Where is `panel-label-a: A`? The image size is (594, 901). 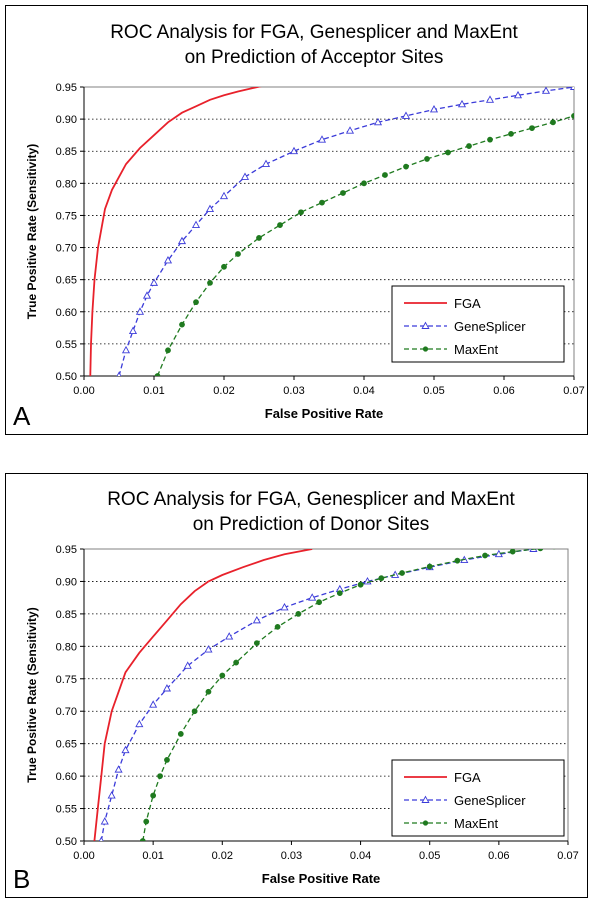
panel-label-a: A is located at coordinates (22, 416).